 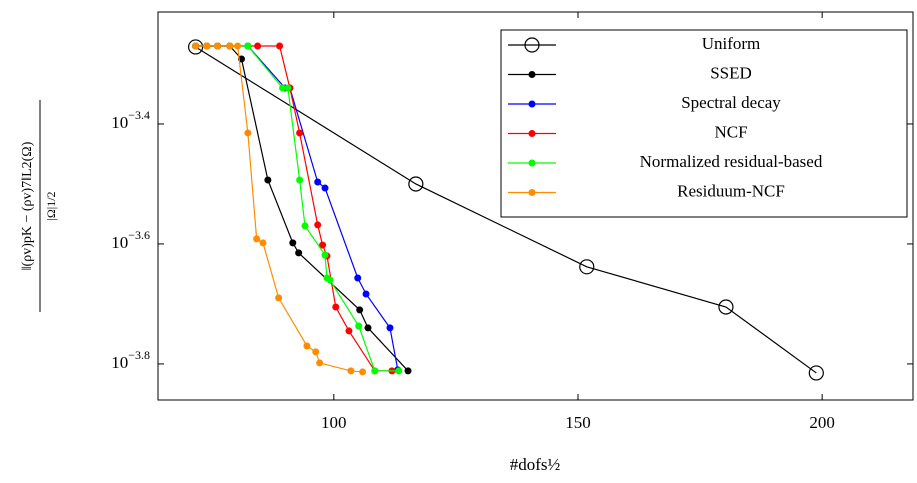 What do you see at coordinates (731, 102) in the screenshot?
I see `legend-label: Spectral decay` at bounding box center [731, 102].